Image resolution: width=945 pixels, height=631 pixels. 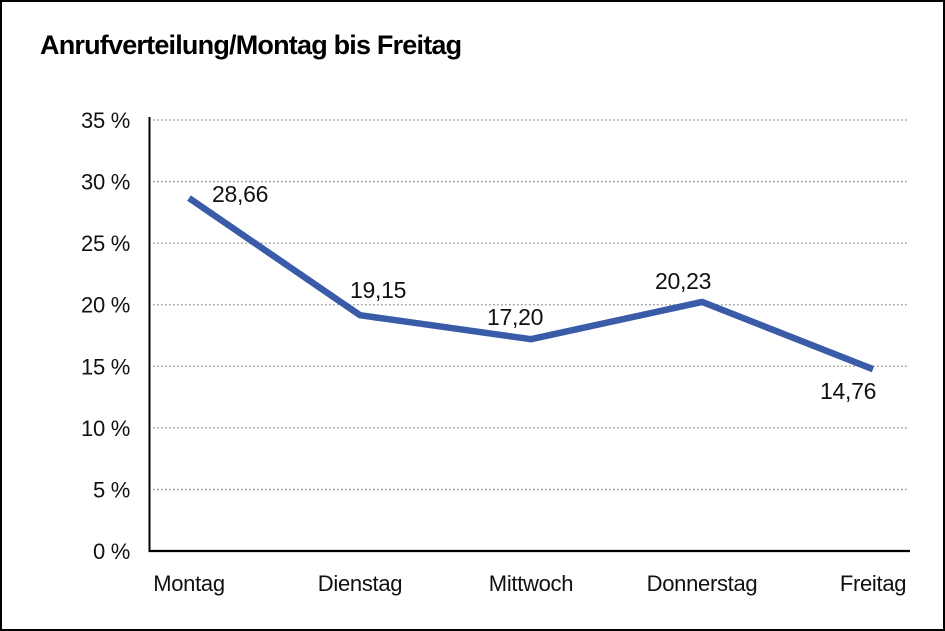 What do you see at coordinates (111, 551) in the screenshot?
I see `y-tick-label: 0 %` at bounding box center [111, 551].